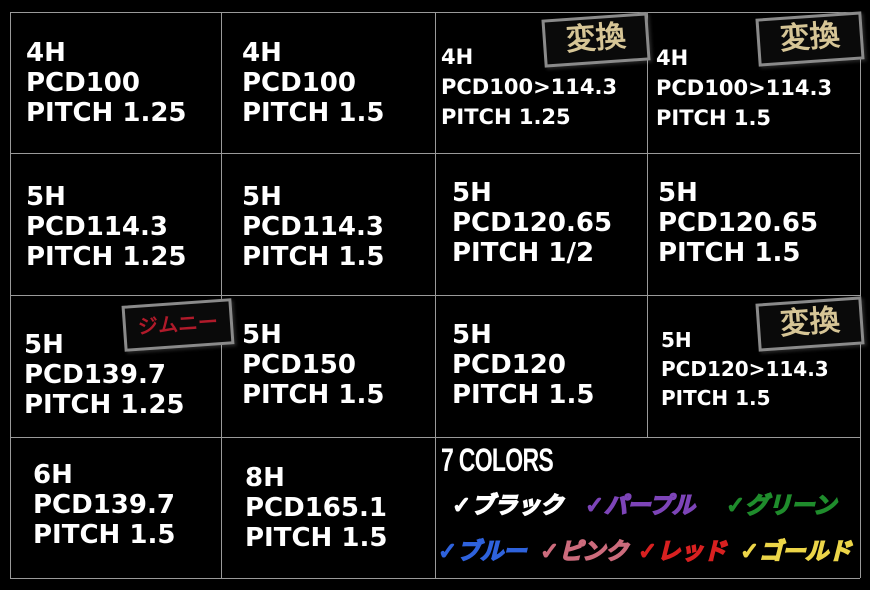 The image size is (870, 590). I want to click on spec-cell: 4H PCD100 PITCH 1.25, so click(106, 83).